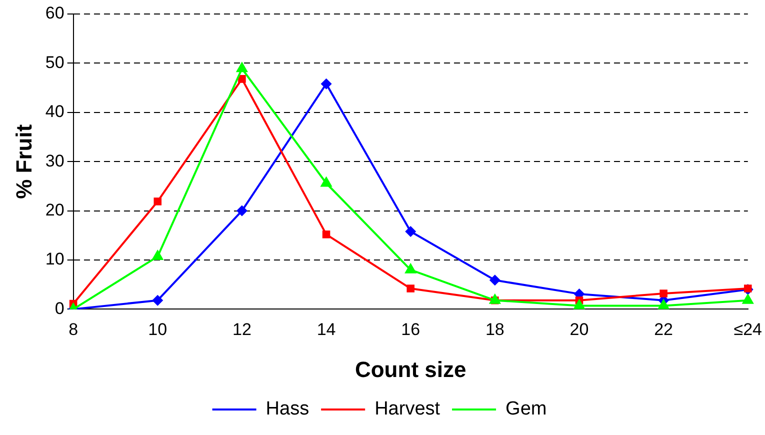  Describe the element at coordinates (54, 160) in the screenshot. I see `y-tick-label: 30` at that location.